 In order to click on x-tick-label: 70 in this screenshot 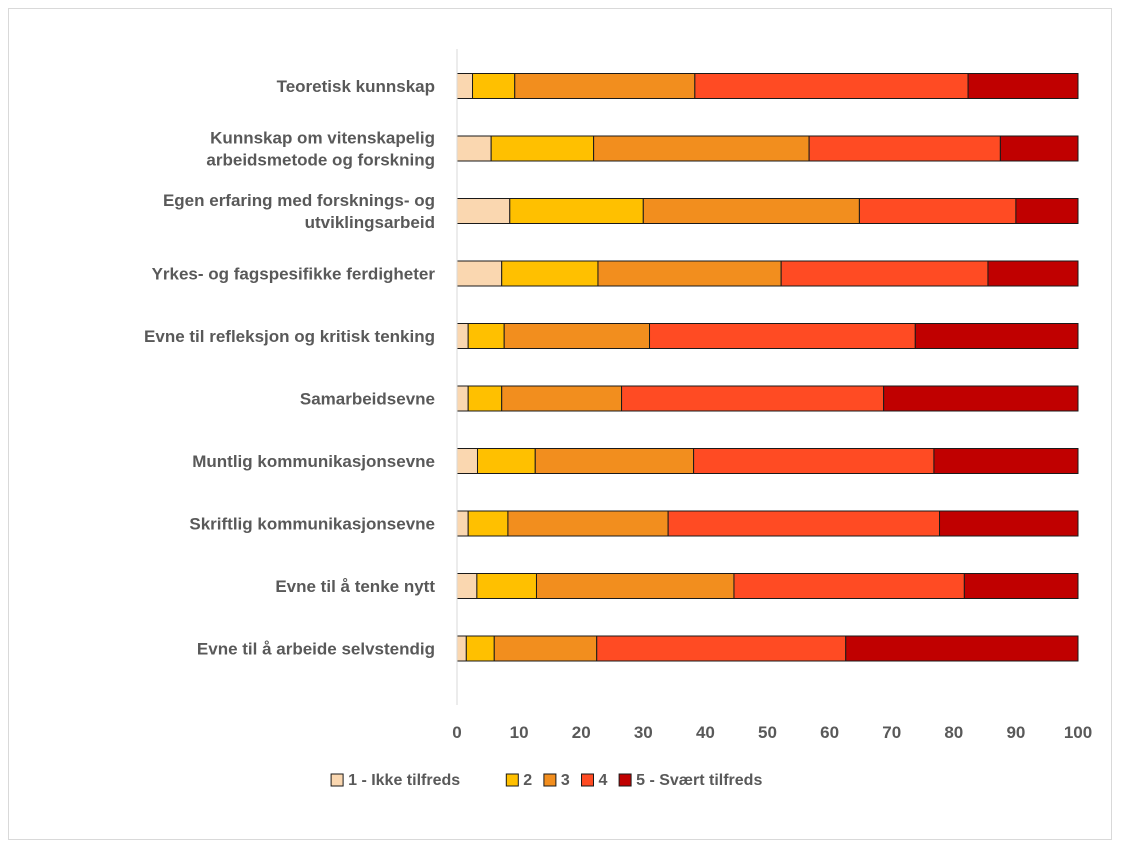, I will do `click(891, 732)`.